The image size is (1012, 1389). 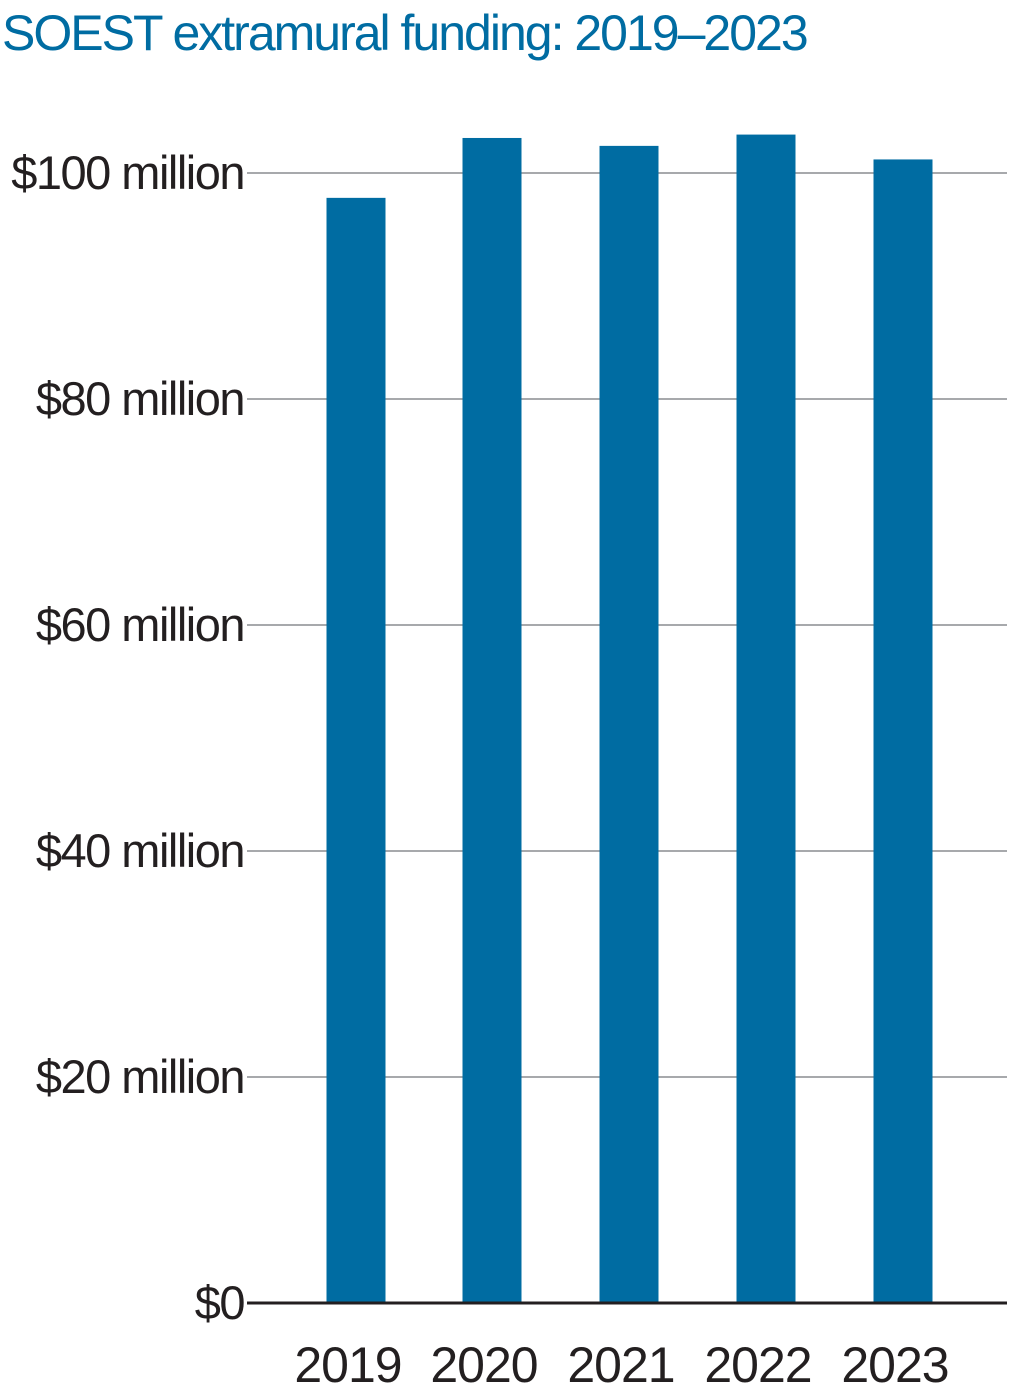 What do you see at coordinates (140, 850) in the screenshot?
I see `y-tick-label: $40 million` at bounding box center [140, 850].